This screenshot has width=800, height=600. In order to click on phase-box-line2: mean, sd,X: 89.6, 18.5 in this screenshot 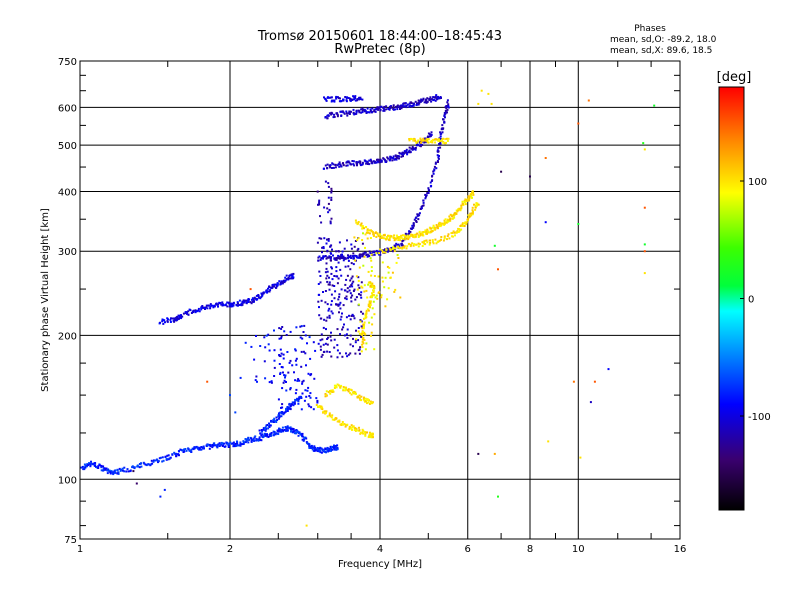, I will do `click(661, 51)`.